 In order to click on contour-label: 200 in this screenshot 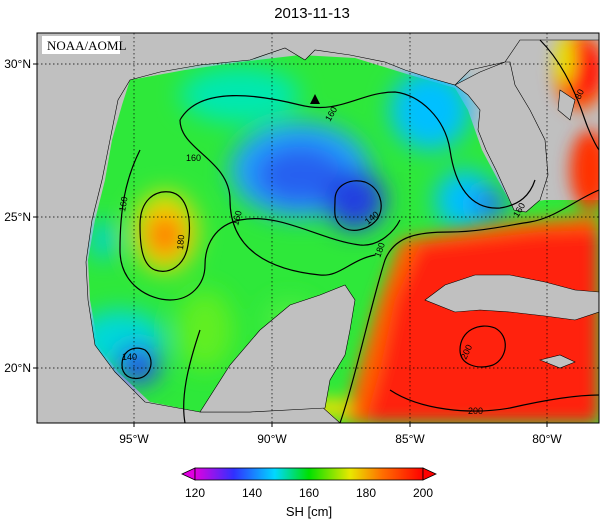, I will do `click(475, 411)`.